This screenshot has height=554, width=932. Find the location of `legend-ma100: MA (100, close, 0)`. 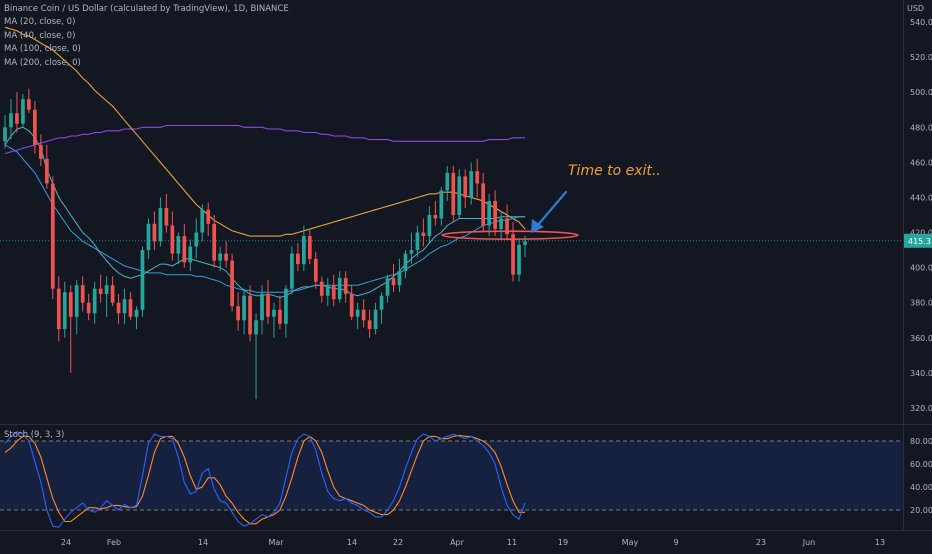

legend-ma100: MA (100, close, 0) is located at coordinates (42, 49).